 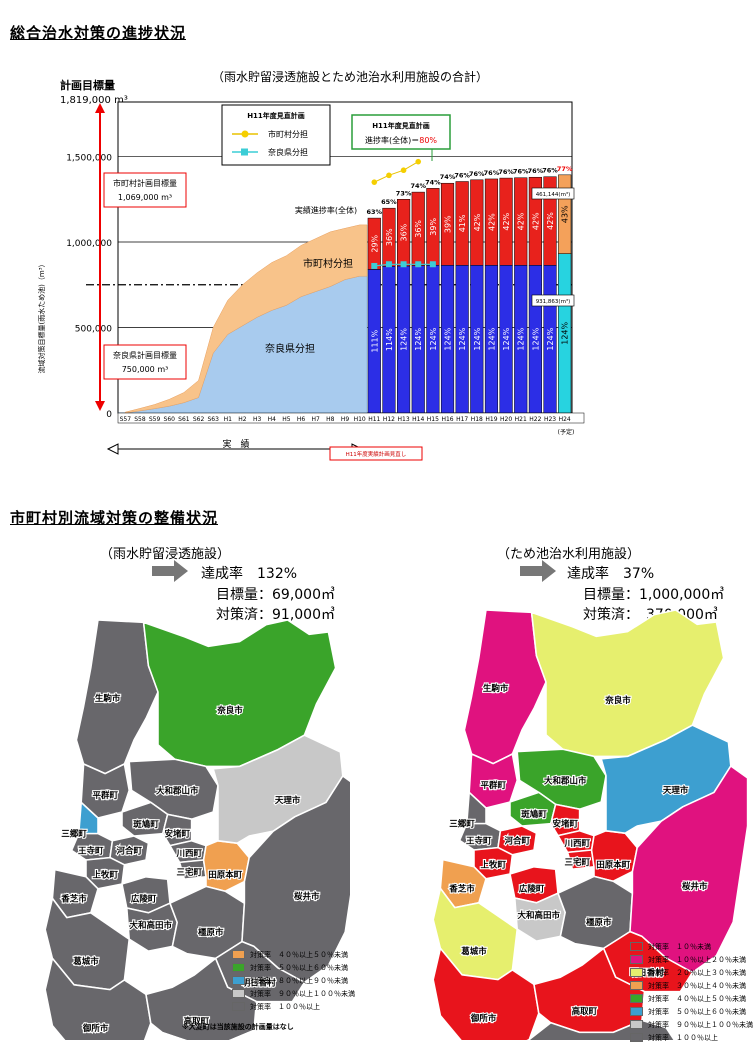 I want to click on left-rate-label: 達成率, so click(x=222, y=574).